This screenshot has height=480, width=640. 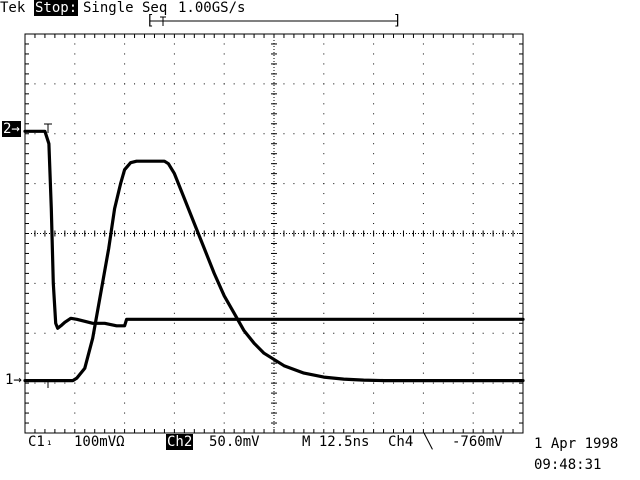 What do you see at coordinates (13, 380) in the screenshot?
I see `ch1-ground-marker: 1→` at bounding box center [13, 380].